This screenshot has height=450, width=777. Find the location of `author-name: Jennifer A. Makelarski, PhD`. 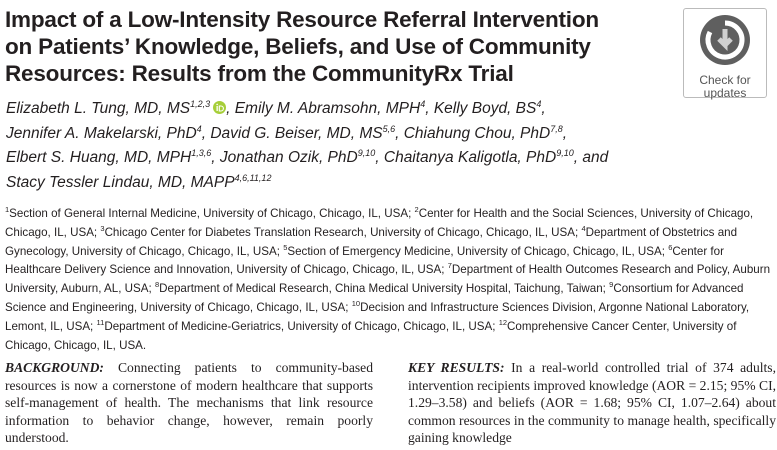

author-name: Jennifer A. Makelarski, PhD is located at coordinates (101, 133).